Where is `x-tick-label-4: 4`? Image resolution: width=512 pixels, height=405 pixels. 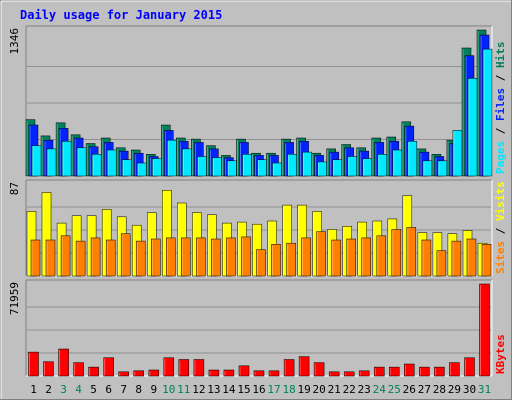 x-tick-label-4: 4 is located at coordinates (78, 389).